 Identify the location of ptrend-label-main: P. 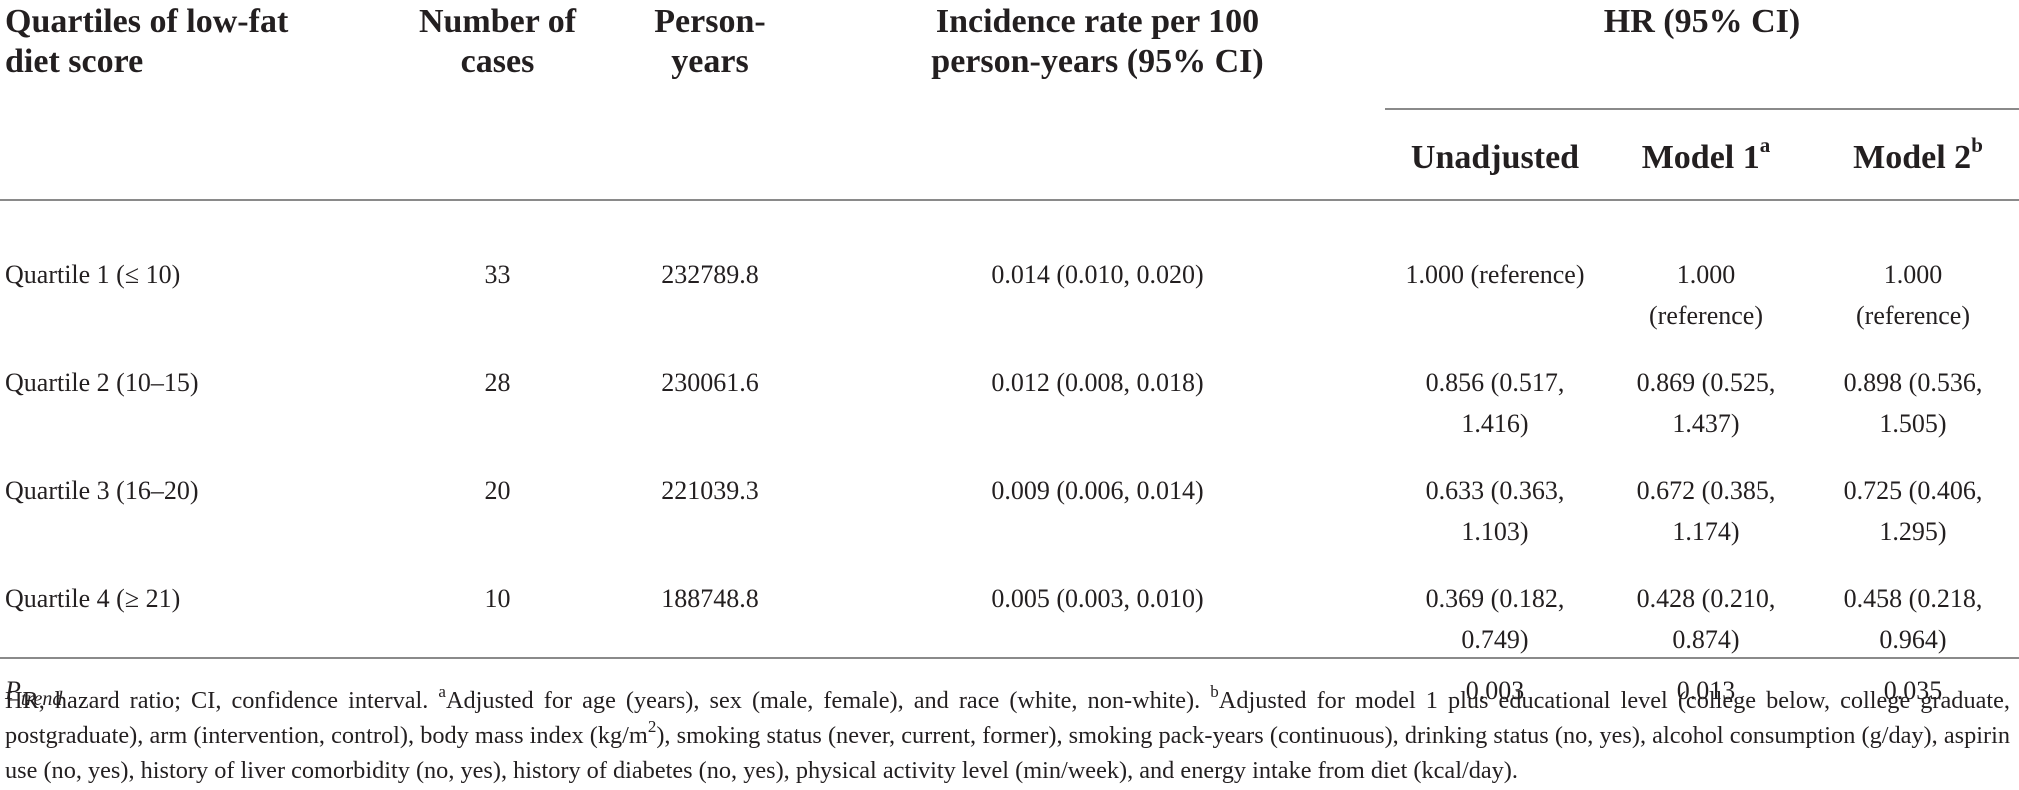
(13, 690).